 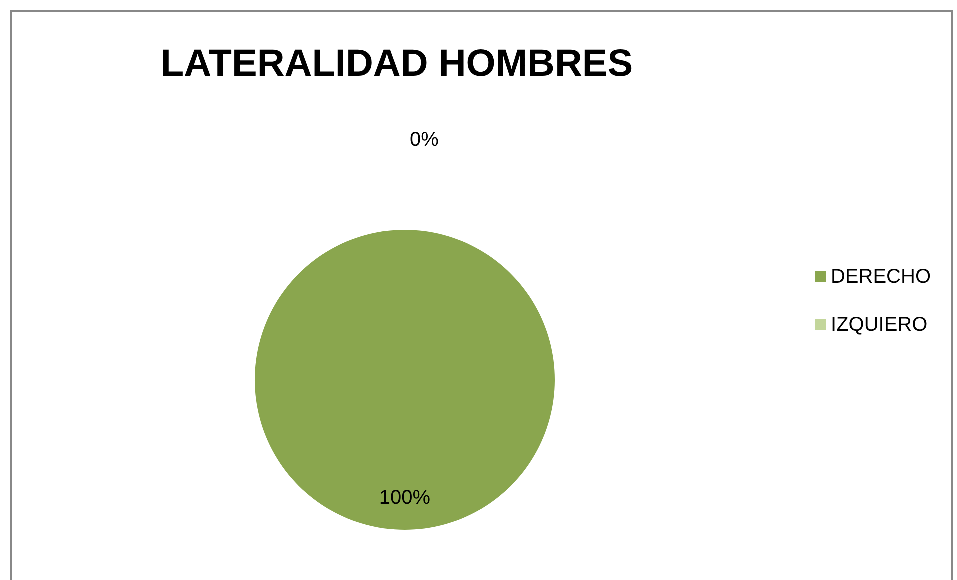 What do you see at coordinates (881, 277) in the screenshot?
I see `legend-label: DERECHO` at bounding box center [881, 277].